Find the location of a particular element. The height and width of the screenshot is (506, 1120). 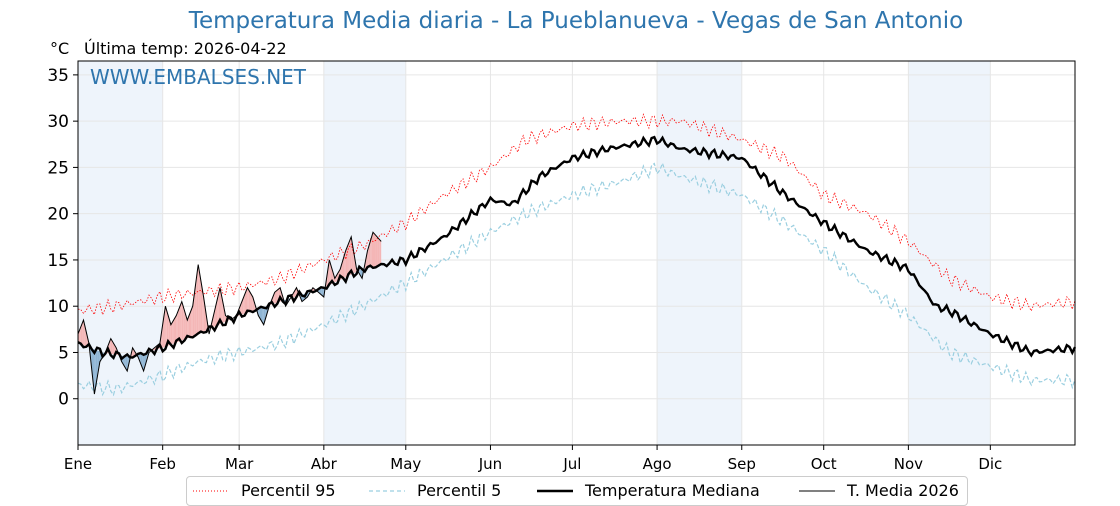

x-tick-label-Ene: Ene is located at coordinates (78, 464).